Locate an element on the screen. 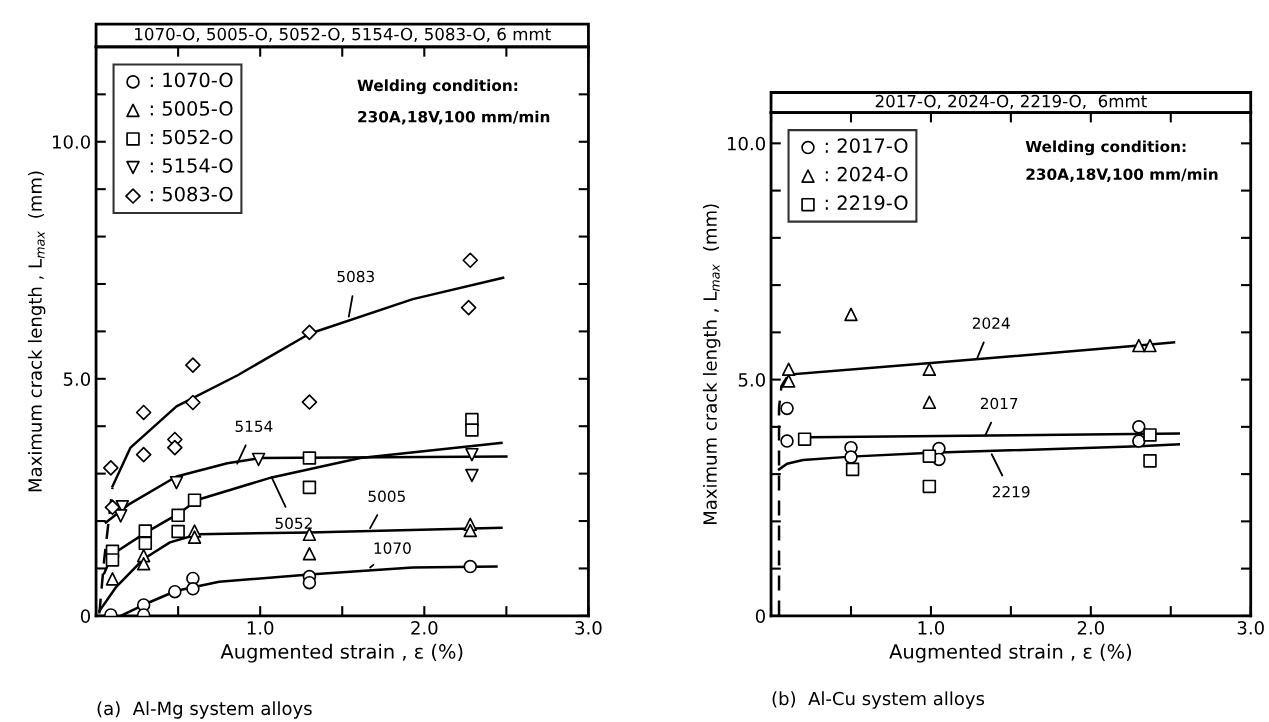 This screenshot has width=1269, height=722. legend-label: : 2024-O is located at coordinates (866, 174).